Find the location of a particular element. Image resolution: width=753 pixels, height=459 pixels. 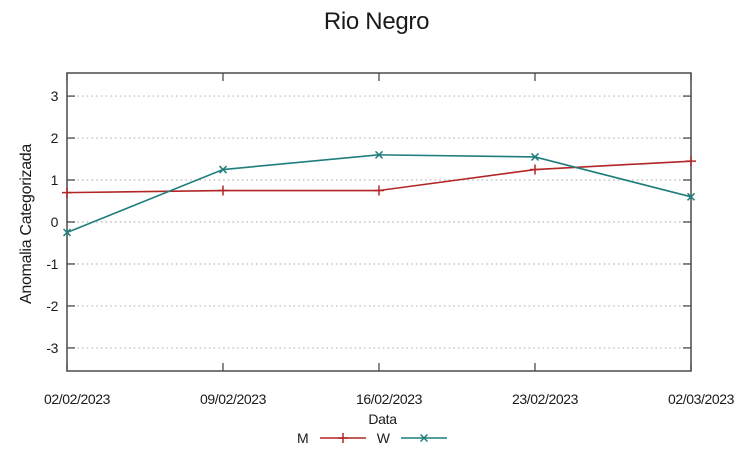

x-tick-label: 09/02/2023 is located at coordinates (233, 399).